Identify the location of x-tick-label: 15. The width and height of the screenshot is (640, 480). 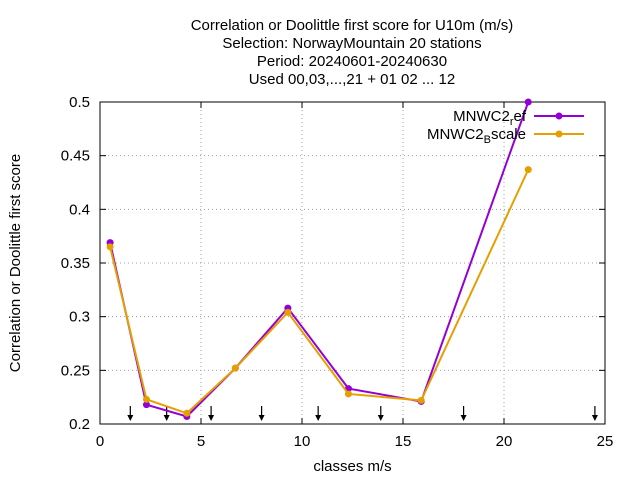
(403, 441).